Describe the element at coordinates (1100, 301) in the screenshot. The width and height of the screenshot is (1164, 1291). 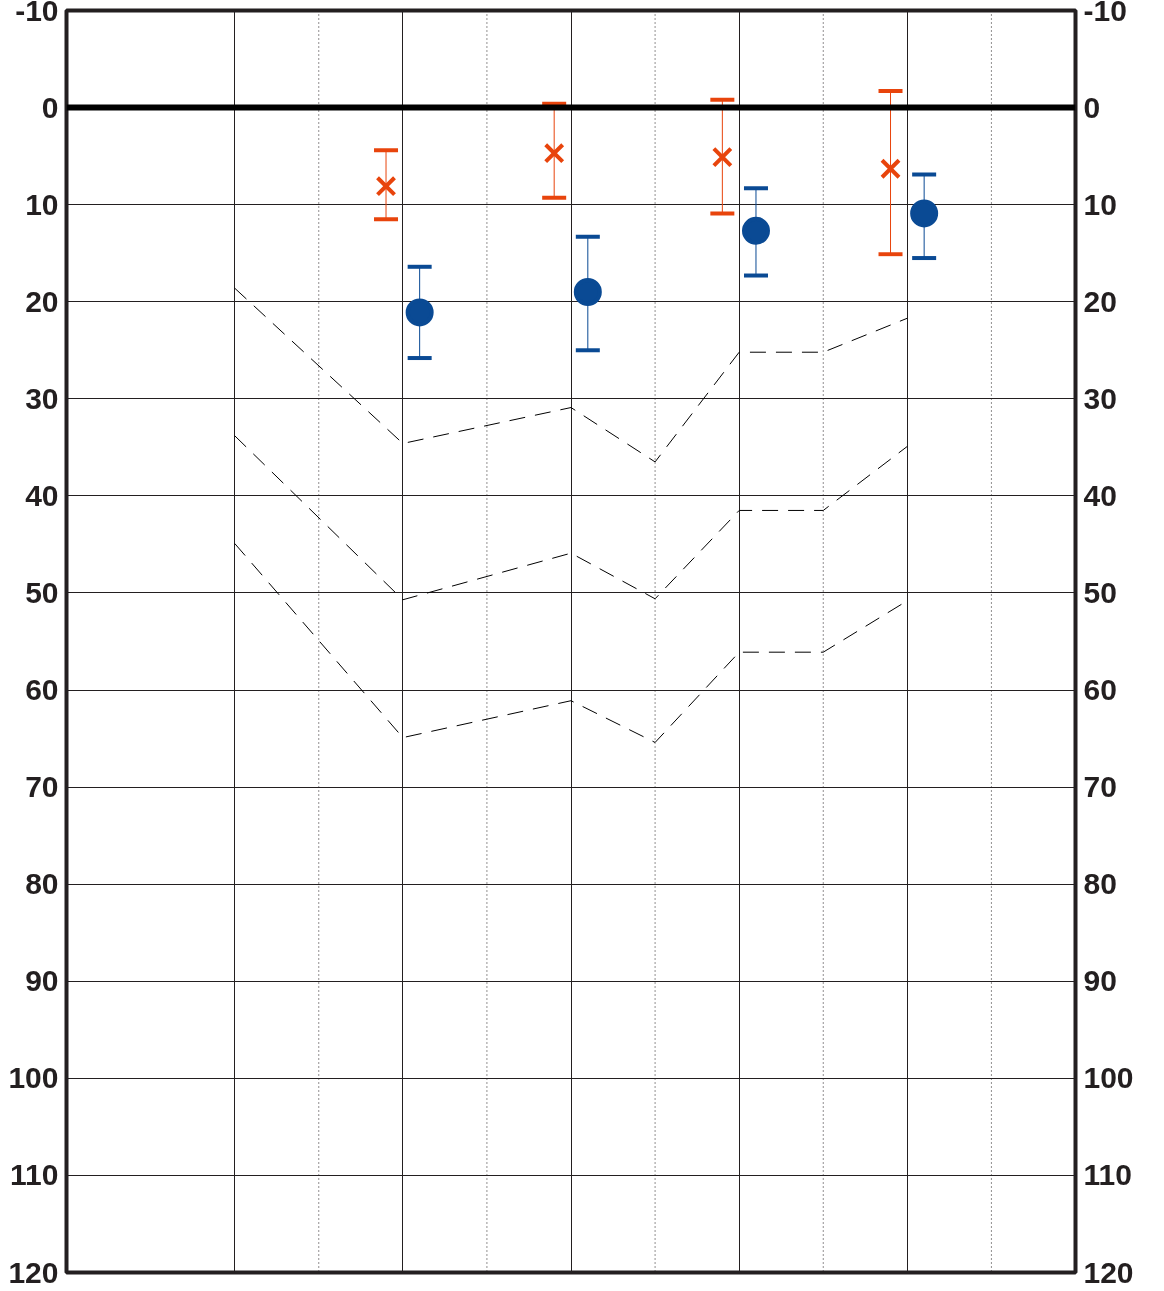
I see `y2-tick-label: 20` at that location.